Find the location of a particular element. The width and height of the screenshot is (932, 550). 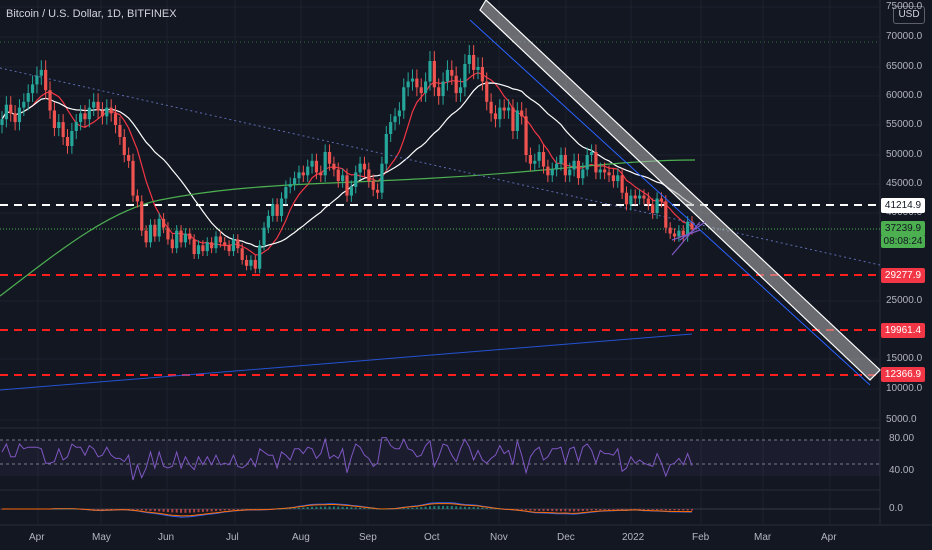

time-axis-label: 2022 is located at coordinates (633, 537).